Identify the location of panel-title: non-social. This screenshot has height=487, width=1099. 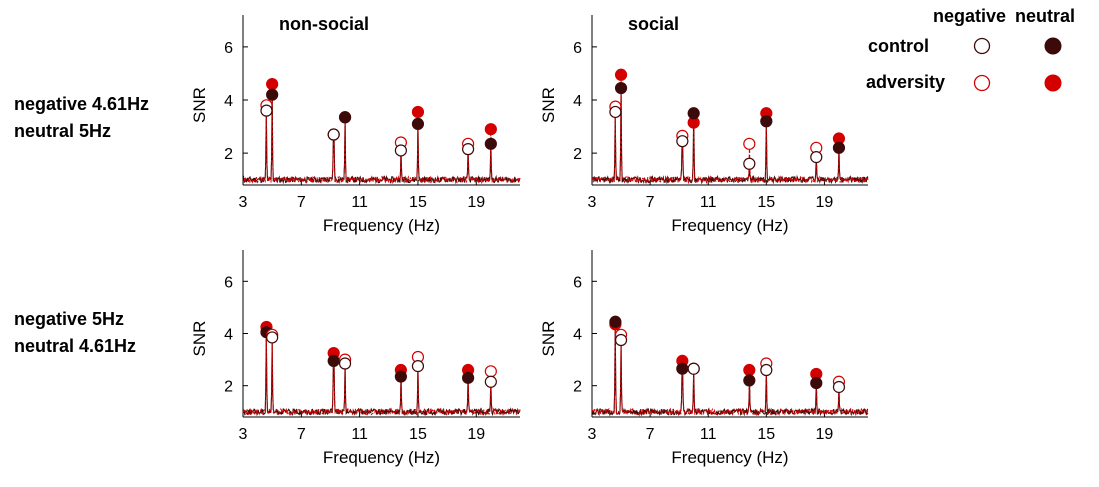
(324, 24).